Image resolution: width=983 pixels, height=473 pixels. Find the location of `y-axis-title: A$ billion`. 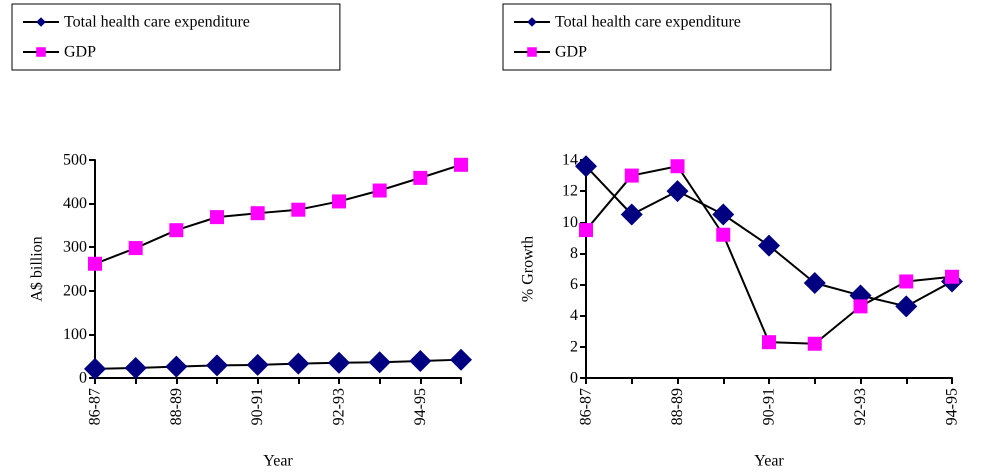

y-axis-title: A$ billion is located at coordinates (37, 269).